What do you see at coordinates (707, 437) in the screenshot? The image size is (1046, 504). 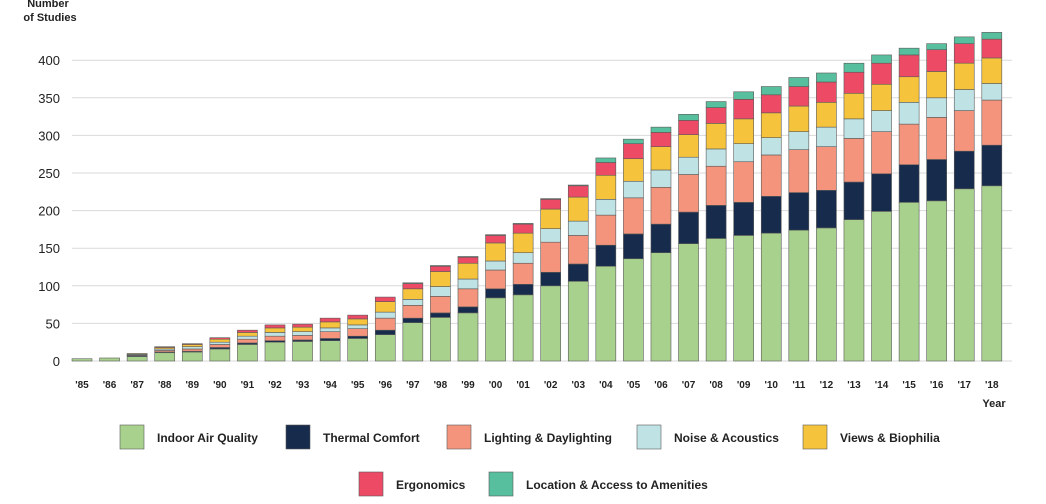 I see `legend-item: Noise & Acoustics` at bounding box center [707, 437].